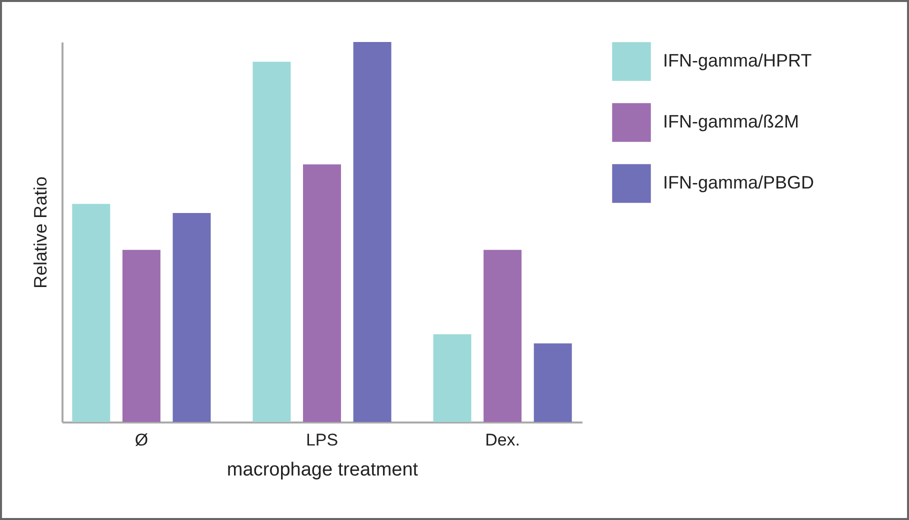 Image resolution: width=909 pixels, height=520 pixels. I want to click on x-tick-label: LPS, so click(322, 440).